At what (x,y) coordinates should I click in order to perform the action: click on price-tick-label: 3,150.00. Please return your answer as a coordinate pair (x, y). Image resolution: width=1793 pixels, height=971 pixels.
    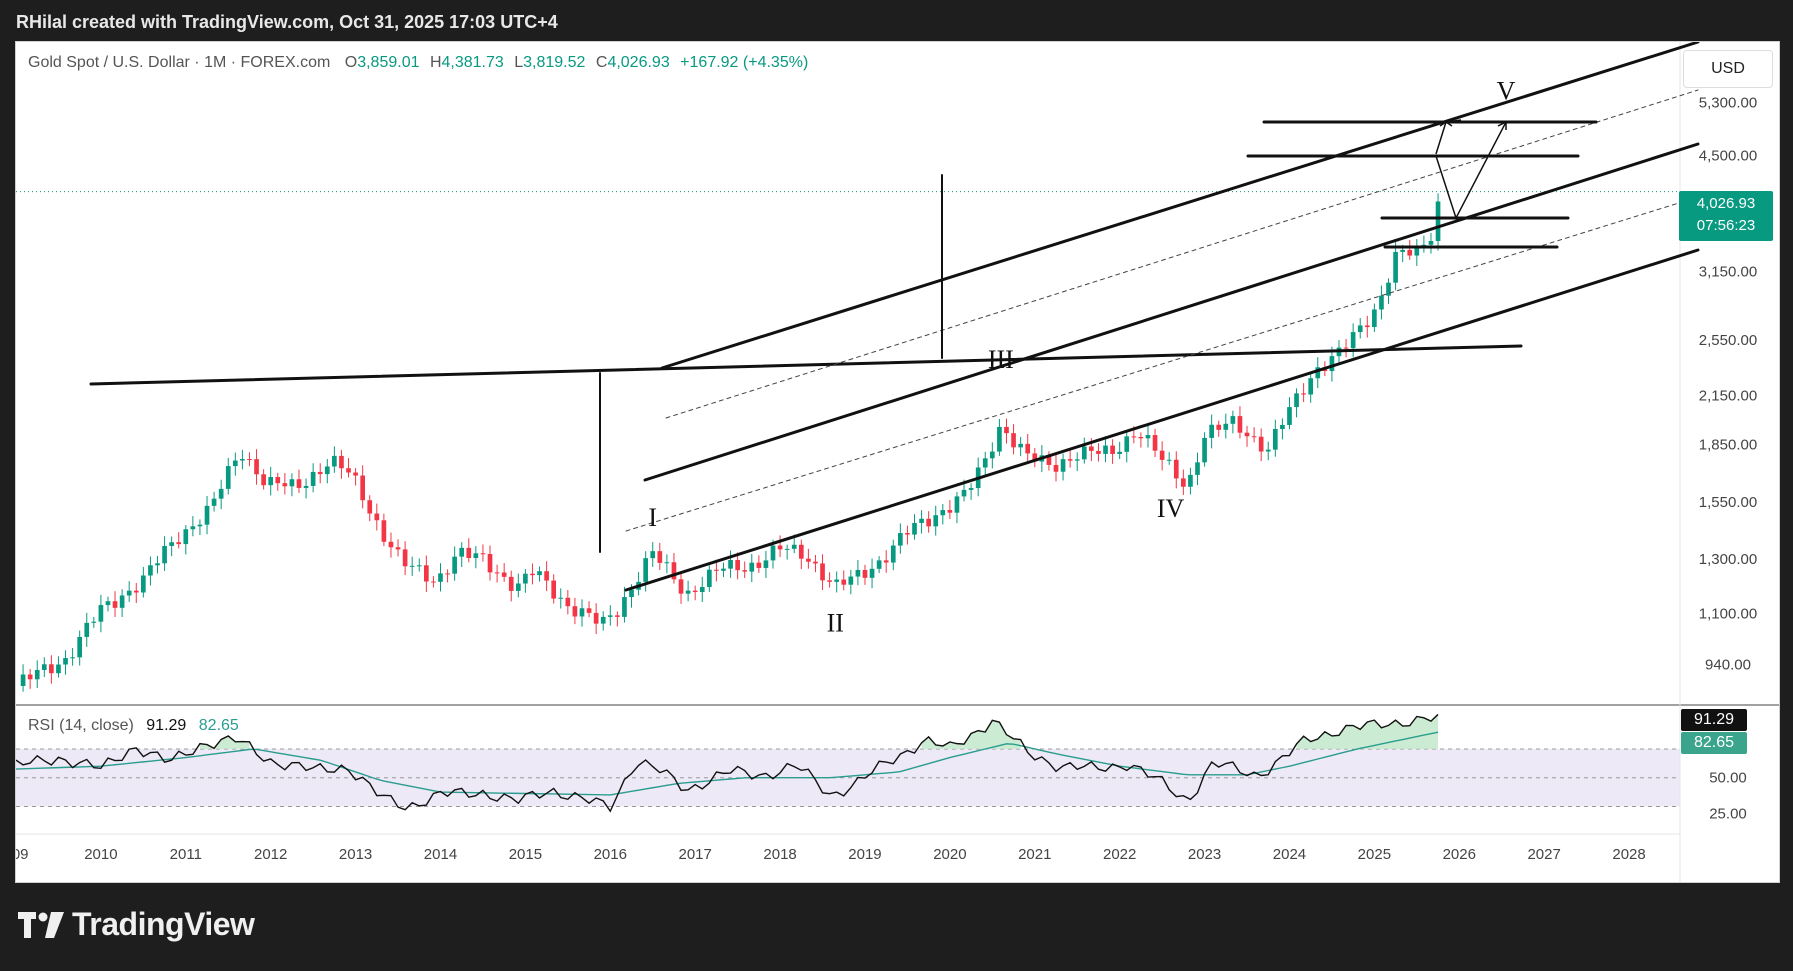
    Looking at the image, I should click on (1728, 271).